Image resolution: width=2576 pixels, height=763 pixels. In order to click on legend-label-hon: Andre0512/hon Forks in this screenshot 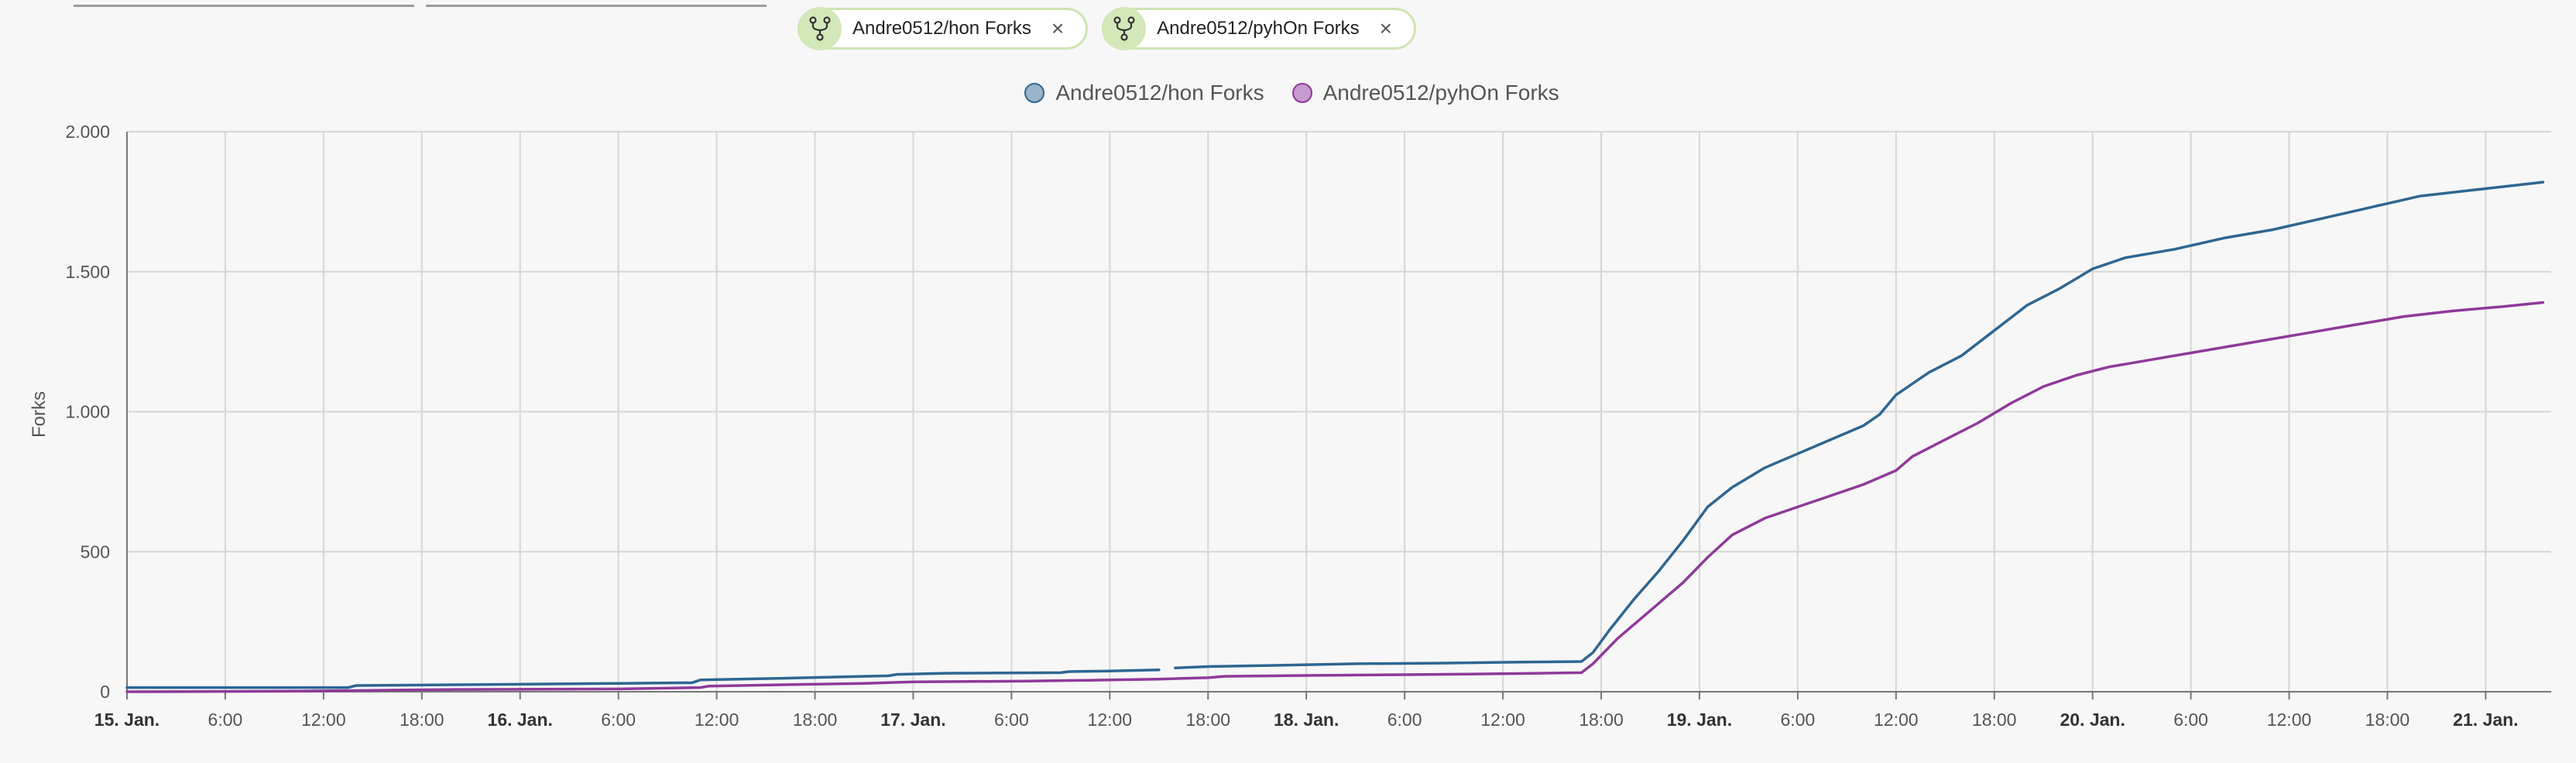, I will do `click(1159, 93)`.